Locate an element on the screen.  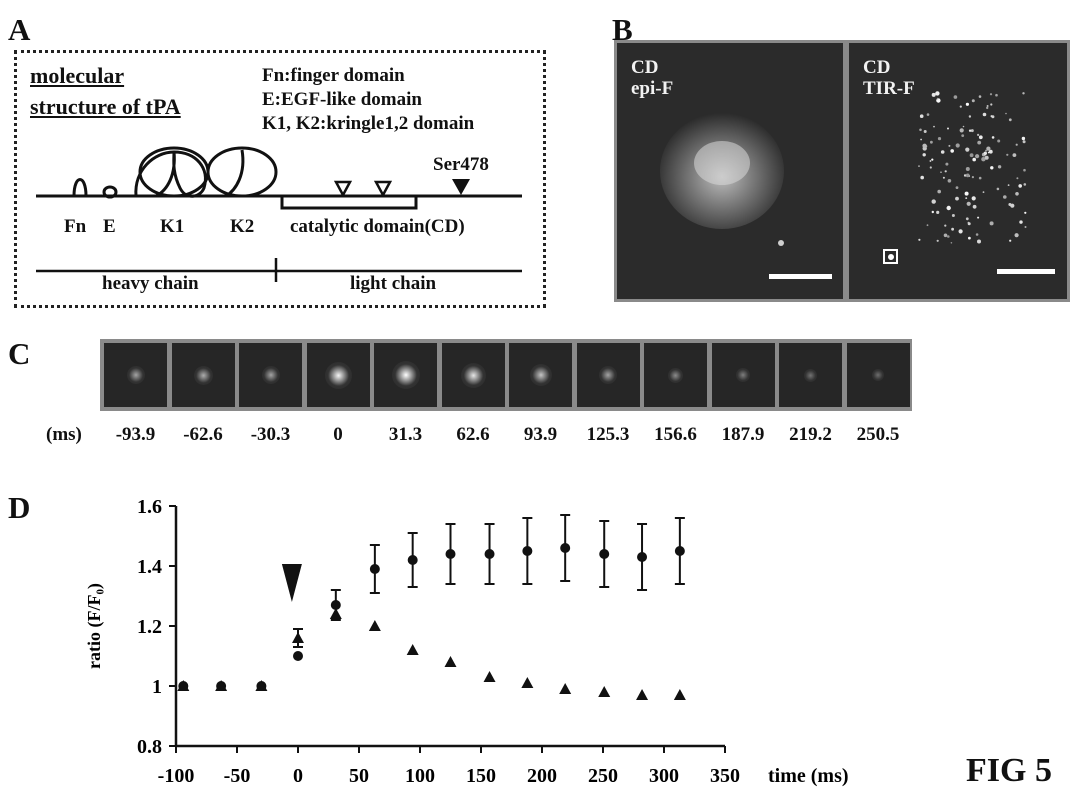
frame-strip is located at coordinates (506, 375).